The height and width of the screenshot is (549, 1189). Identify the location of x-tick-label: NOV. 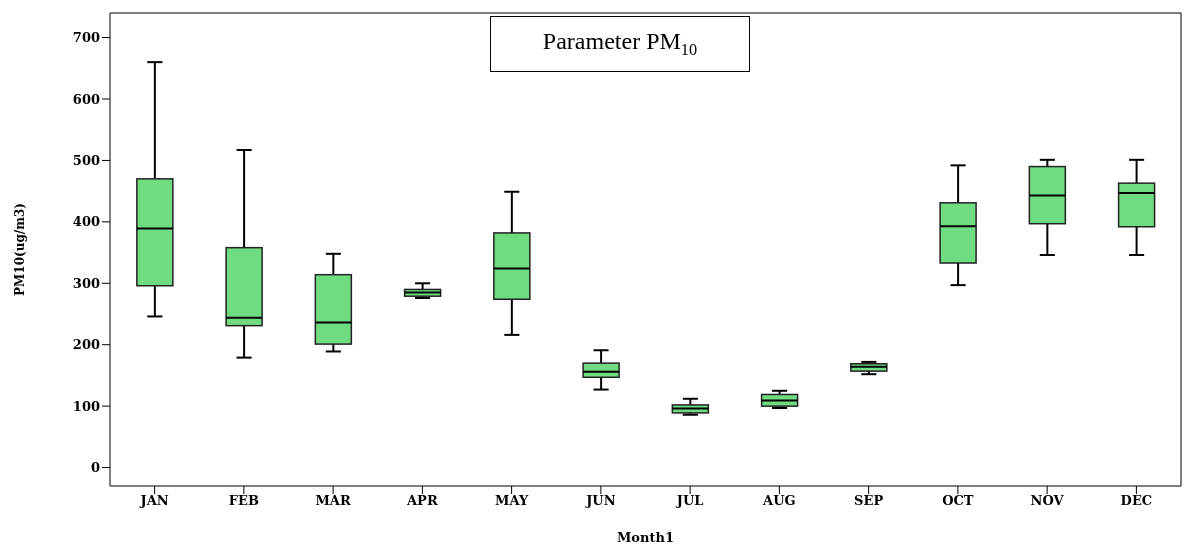
(1047, 501).